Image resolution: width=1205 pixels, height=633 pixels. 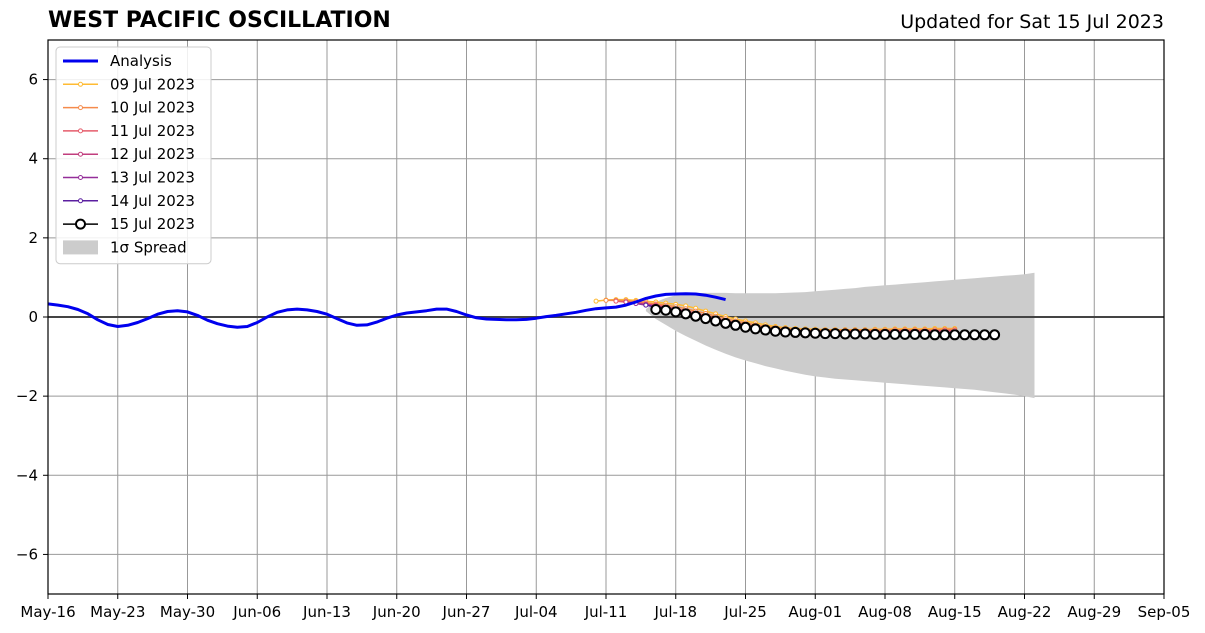 I want to click on x-tick-label: Jul-25, so click(x=745, y=612).